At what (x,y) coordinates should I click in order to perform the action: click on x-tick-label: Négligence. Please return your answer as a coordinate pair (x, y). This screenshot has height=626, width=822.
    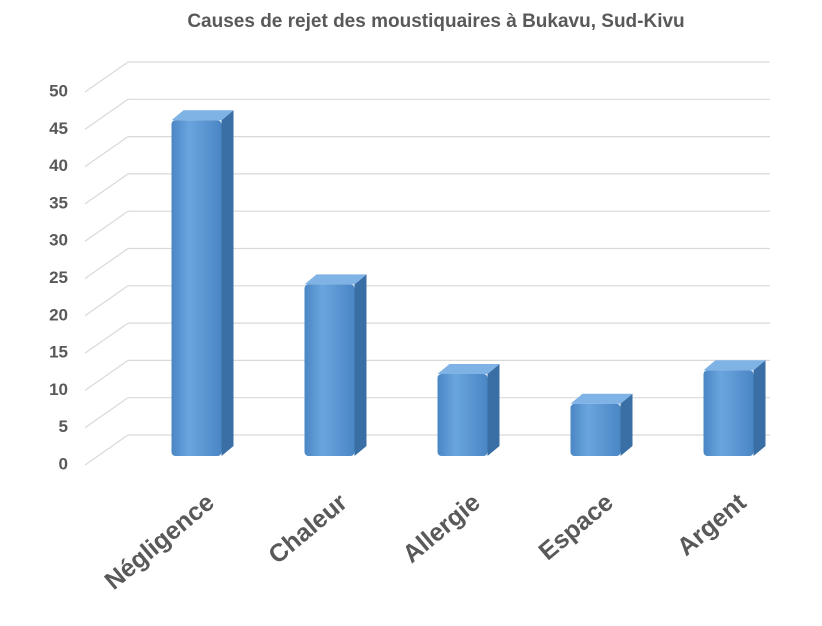
    Looking at the image, I should click on (159, 541).